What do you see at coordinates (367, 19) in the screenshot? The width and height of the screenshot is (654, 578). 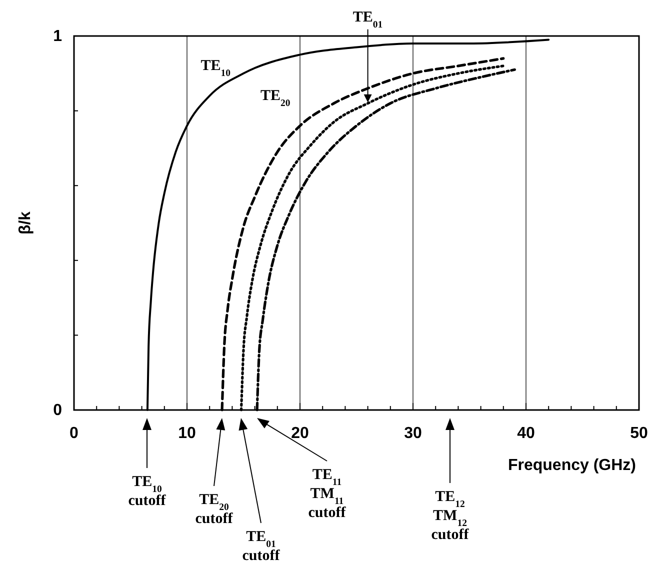 I see `text: TE$_{01}$` at bounding box center [367, 19].